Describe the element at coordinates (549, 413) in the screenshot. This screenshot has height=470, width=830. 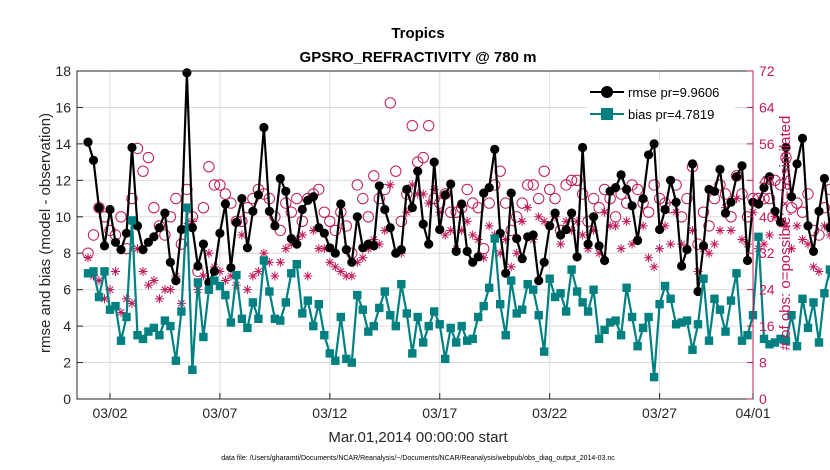
I see `x-tick-label: 03/22` at that location.